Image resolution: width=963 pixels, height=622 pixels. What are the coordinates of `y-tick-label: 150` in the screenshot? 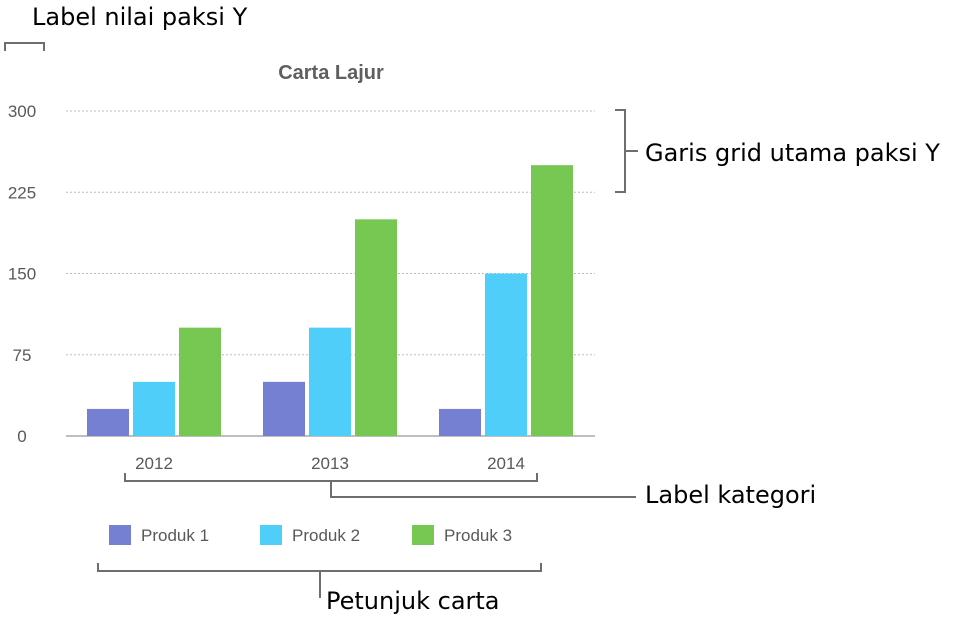 It's located at (22, 274).